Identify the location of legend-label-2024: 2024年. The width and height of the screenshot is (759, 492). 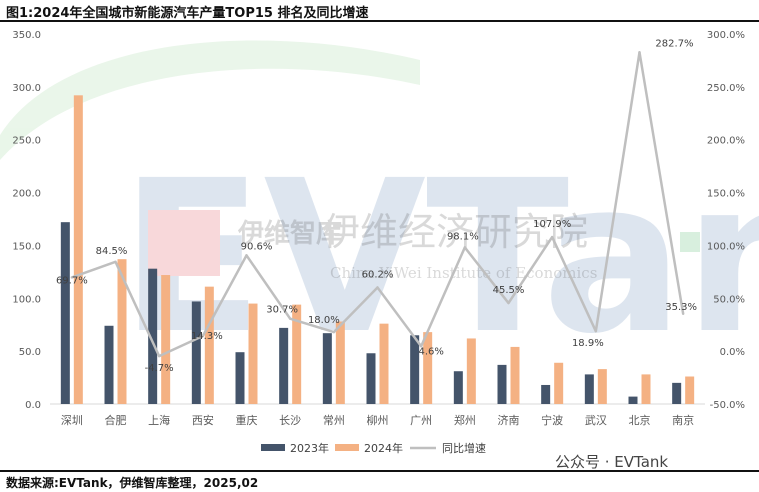
(383, 448).